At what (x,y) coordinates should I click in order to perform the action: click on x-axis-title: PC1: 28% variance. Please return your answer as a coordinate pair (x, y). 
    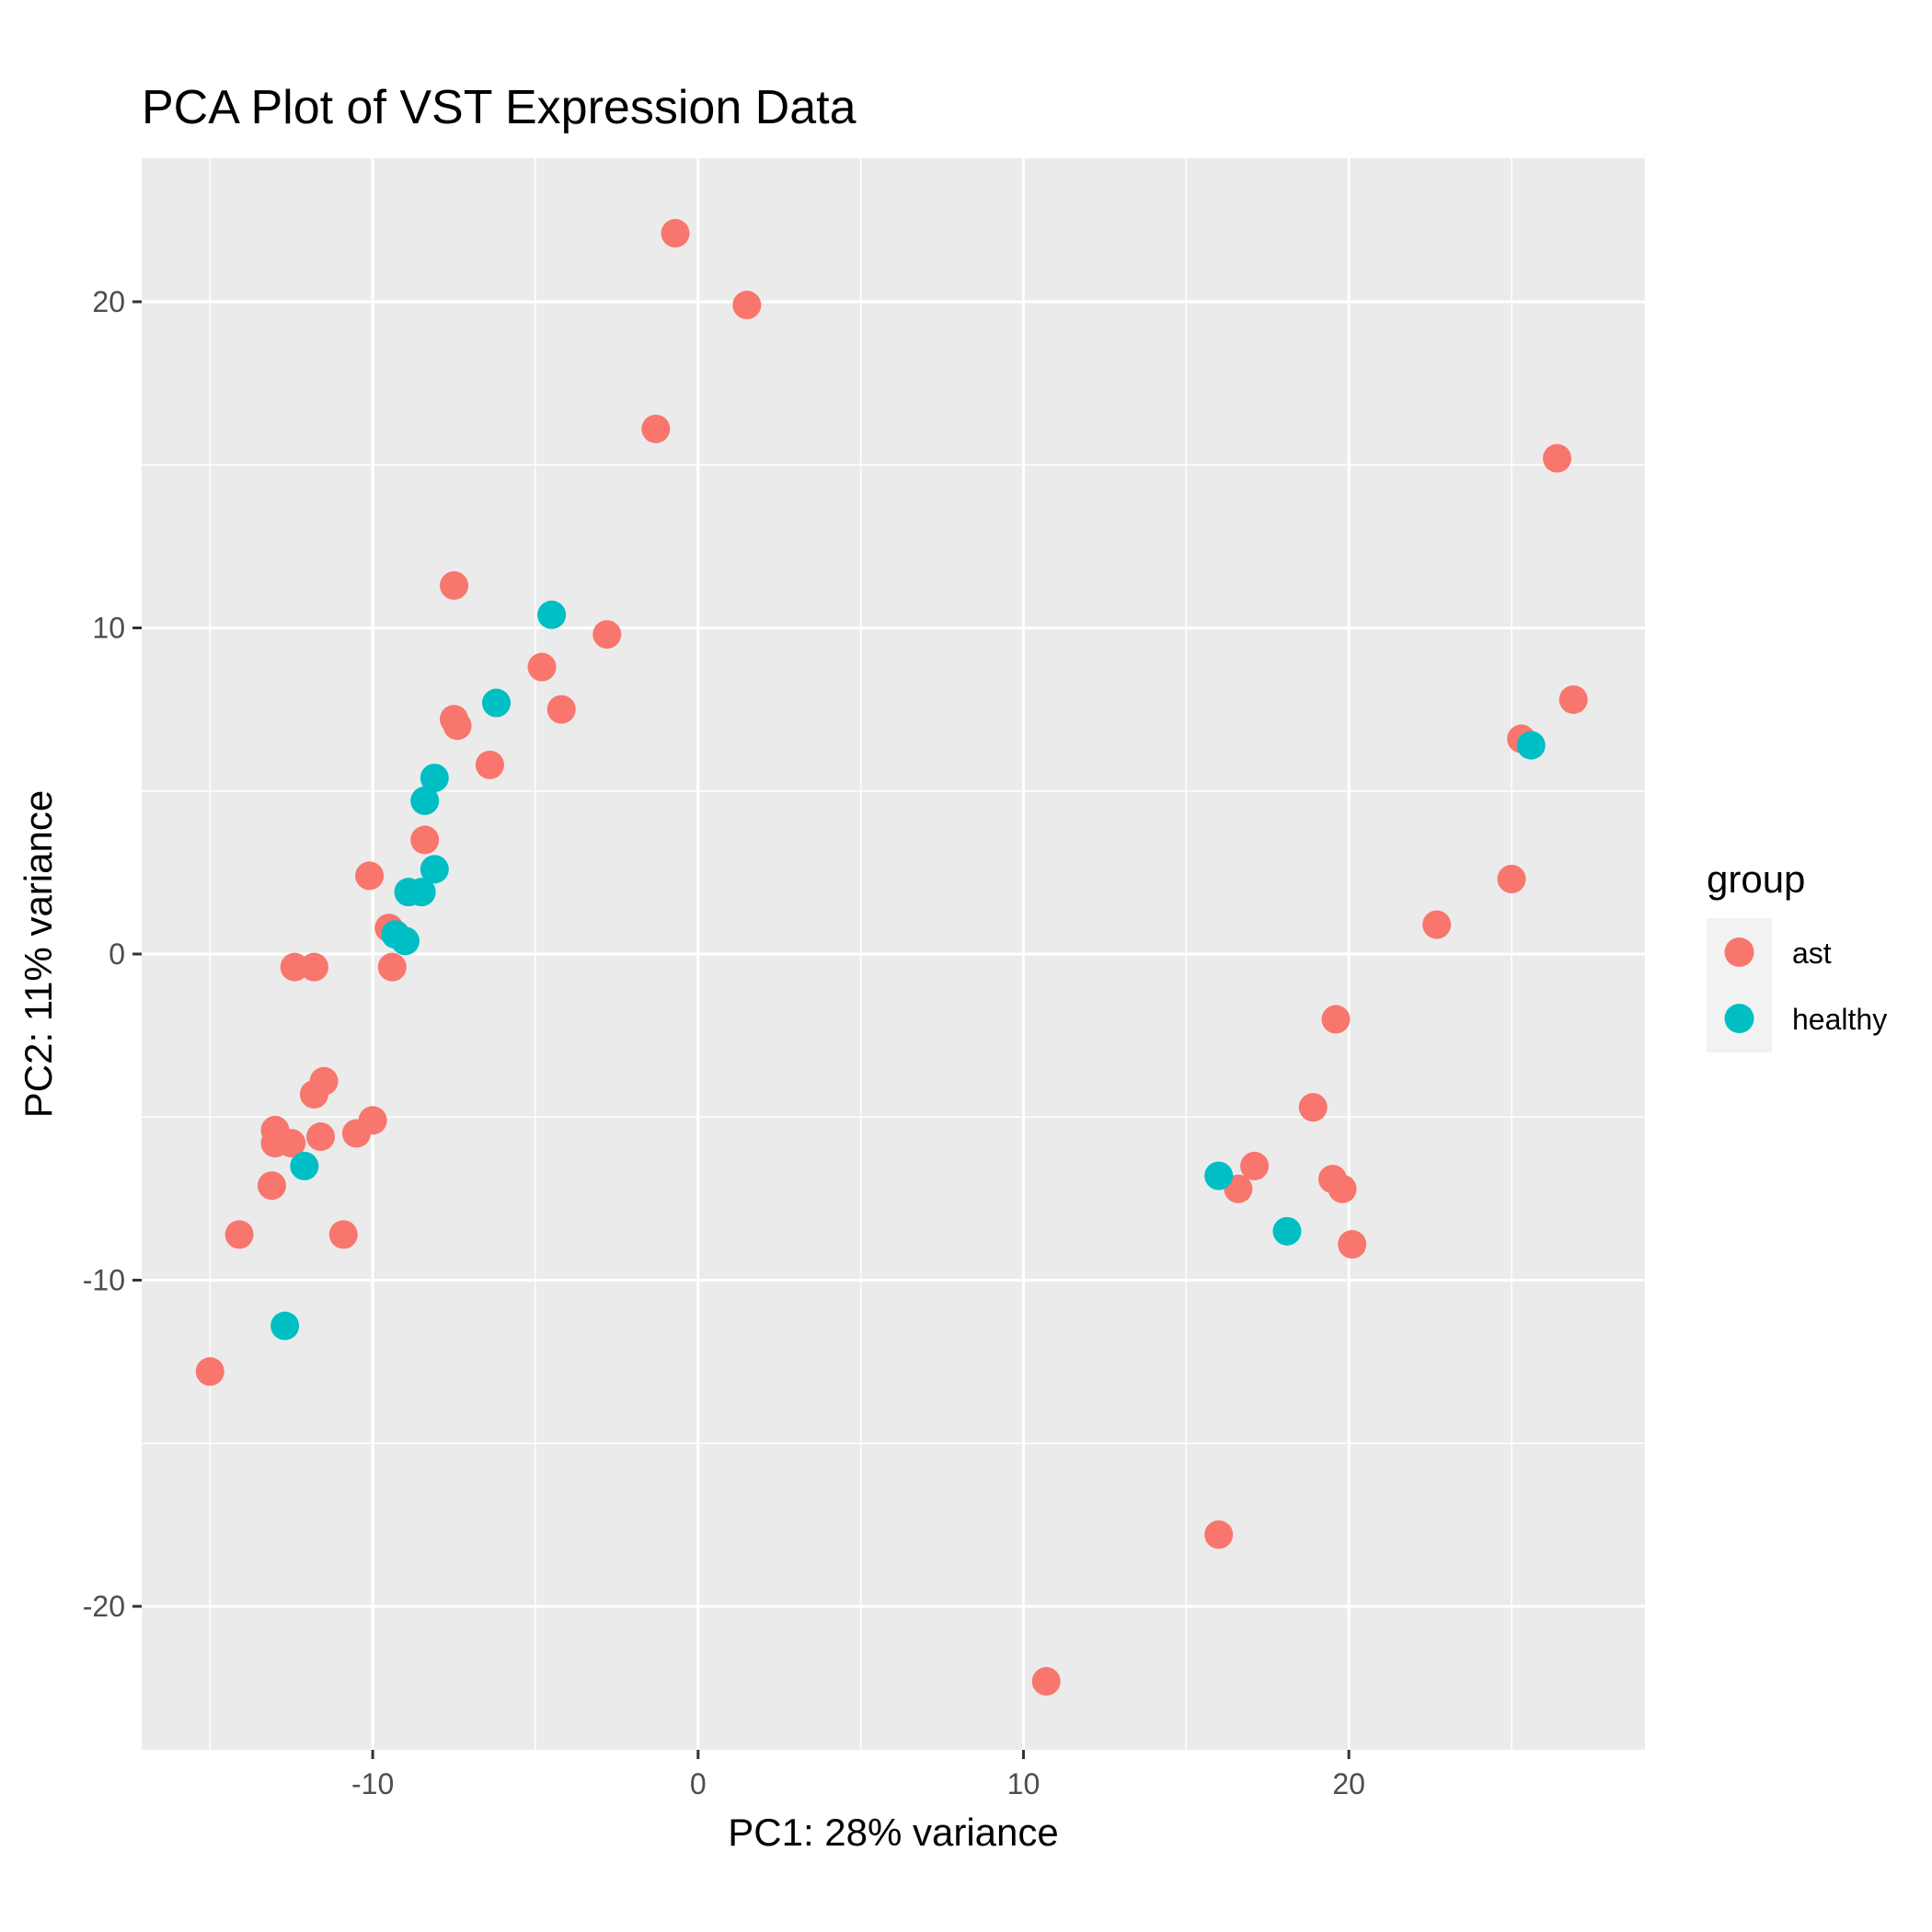
    Looking at the image, I should click on (893, 1832).